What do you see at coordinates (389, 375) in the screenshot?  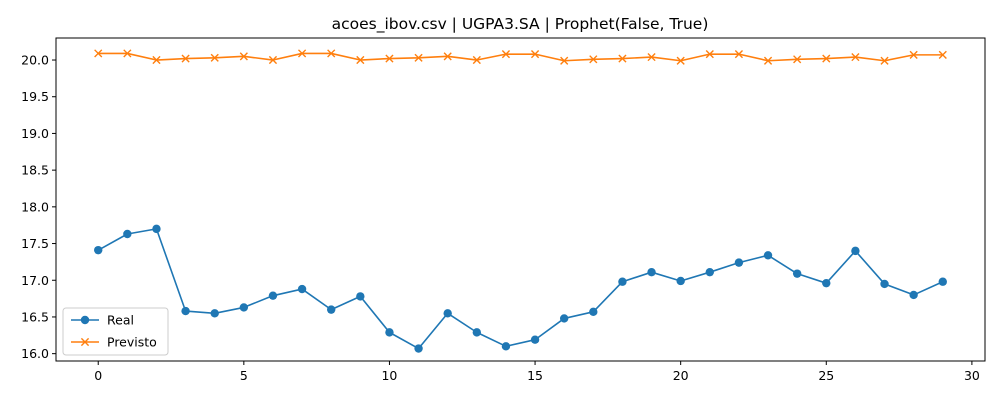 I see `x-tick-label-2: 10` at bounding box center [389, 375].